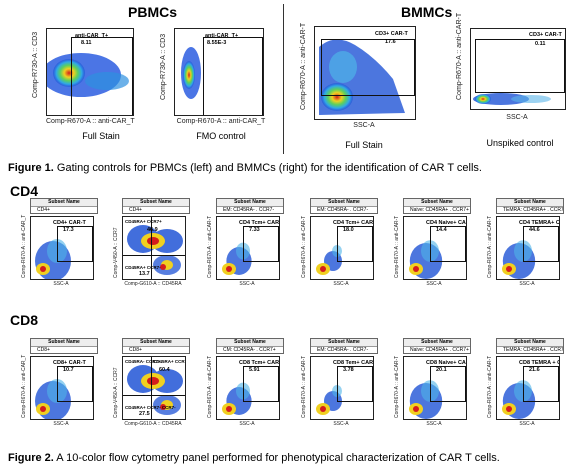 Image resolution: width=579 pixels, height=471 pixels. I want to click on gate-name: CD4 TEMRA+ CAR-T, so click(539, 223).